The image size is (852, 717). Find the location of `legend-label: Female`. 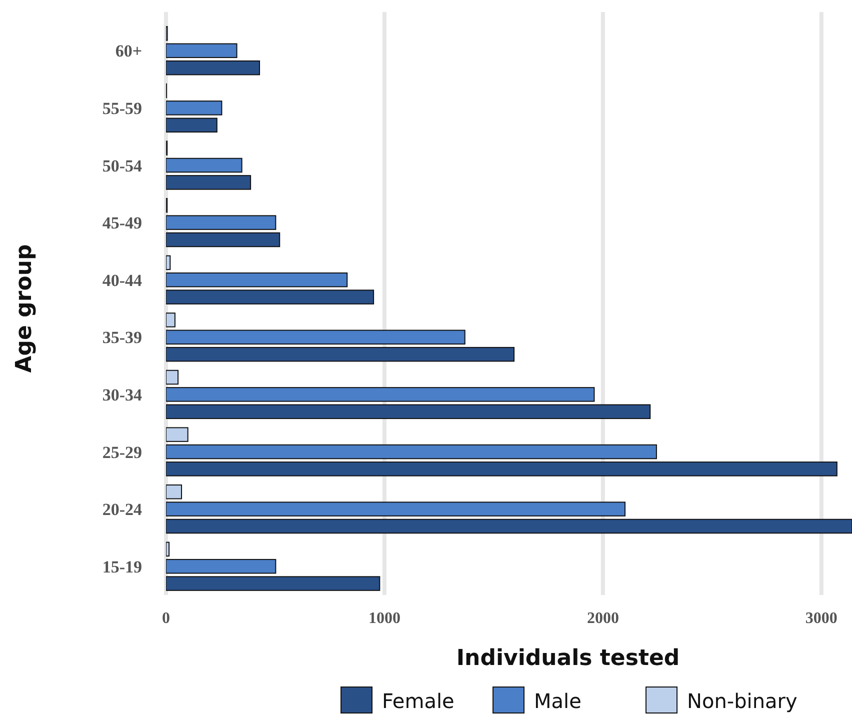

legend-label: Female is located at coordinates (418, 701).